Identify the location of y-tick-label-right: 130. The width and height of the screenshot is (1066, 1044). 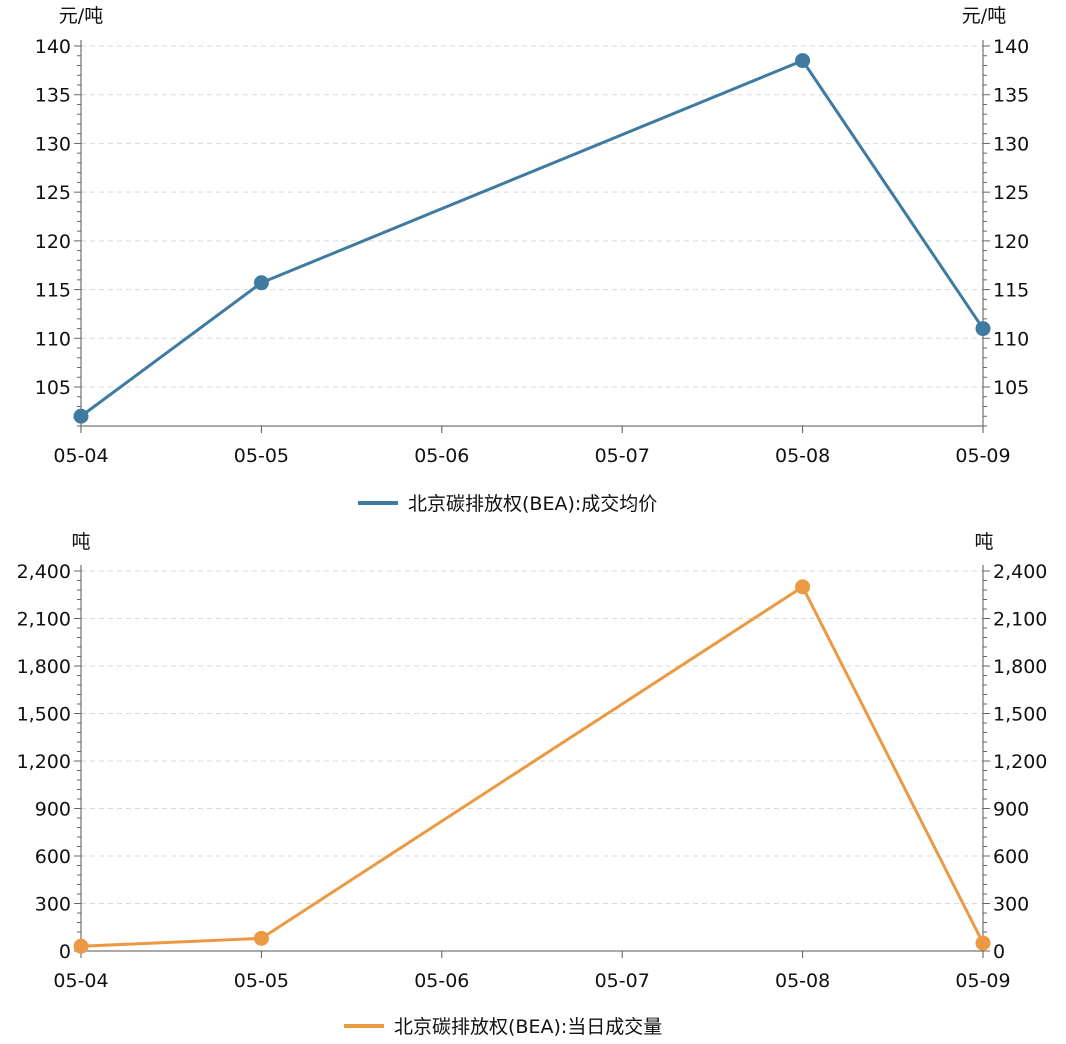
(1011, 144).